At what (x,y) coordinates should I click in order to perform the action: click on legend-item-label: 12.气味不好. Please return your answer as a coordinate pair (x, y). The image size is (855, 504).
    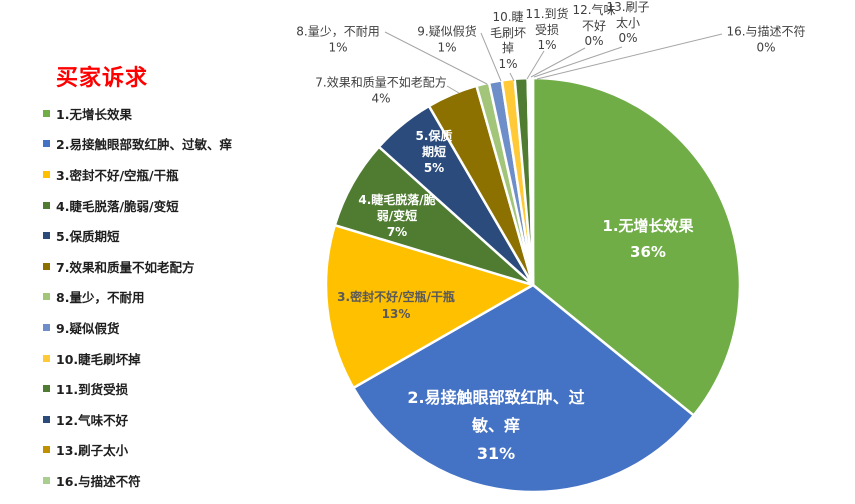
    Looking at the image, I should click on (92, 420).